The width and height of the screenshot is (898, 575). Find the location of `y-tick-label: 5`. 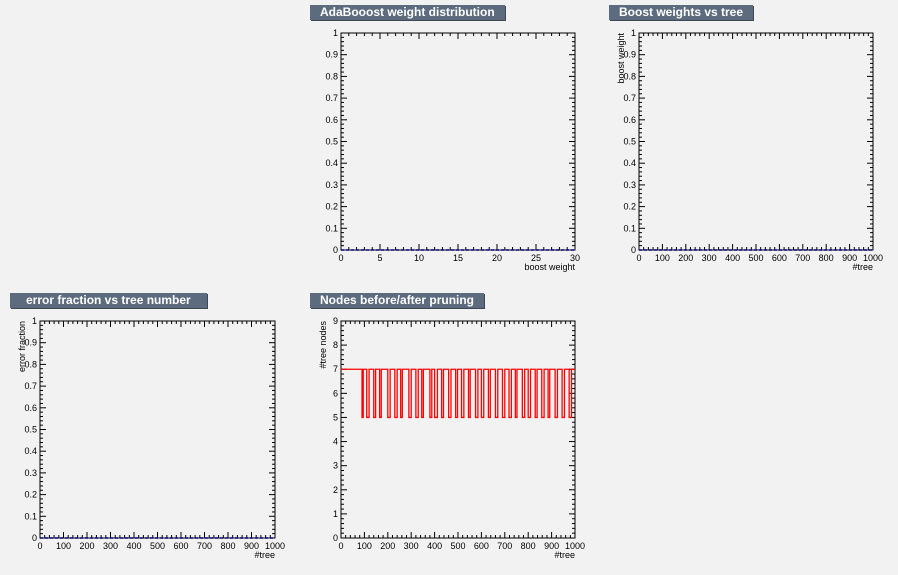

y-tick-label: 5 is located at coordinates (335, 417).